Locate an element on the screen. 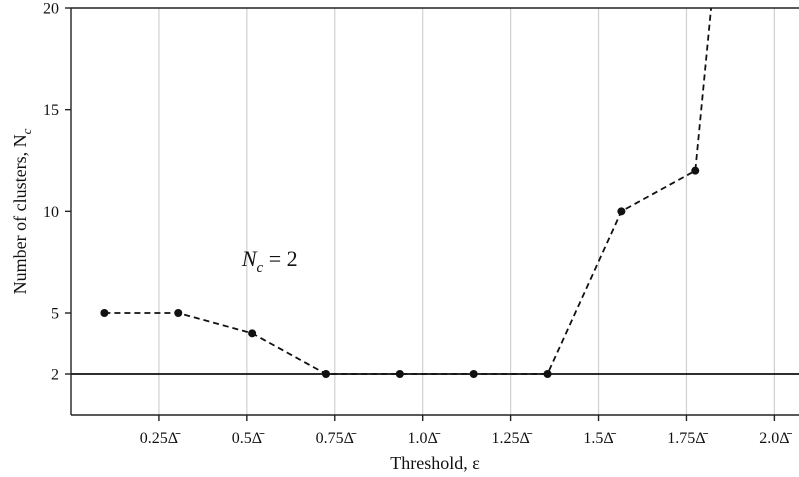 The width and height of the screenshot is (799, 477). y-tick-label-3: 15 is located at coordinates (51, 110).